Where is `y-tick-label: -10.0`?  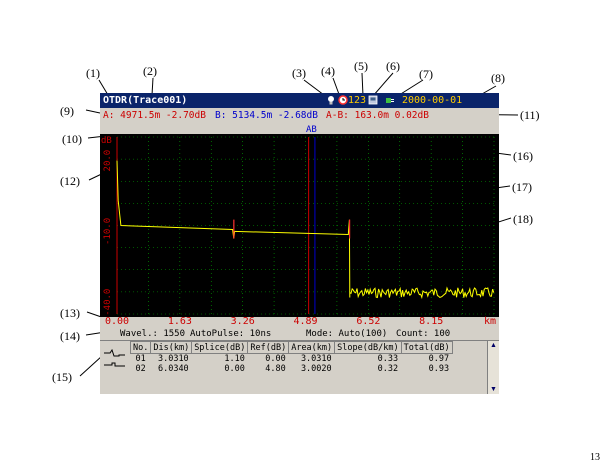
y-tick-label: -10.0 is located at coordinates (108, 231).